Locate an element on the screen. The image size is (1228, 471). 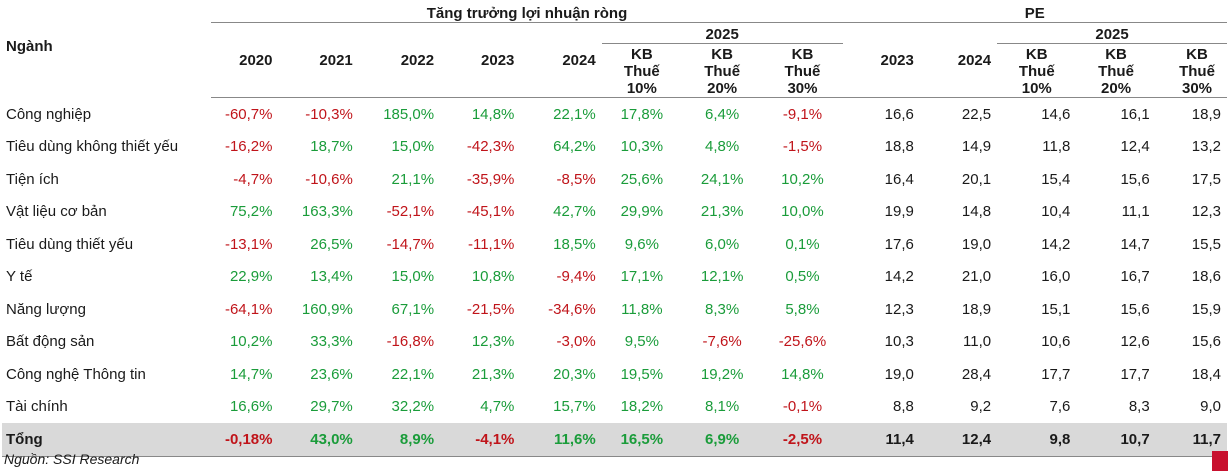
growth-cell: -45,1% is located at coordinates (490, 212).